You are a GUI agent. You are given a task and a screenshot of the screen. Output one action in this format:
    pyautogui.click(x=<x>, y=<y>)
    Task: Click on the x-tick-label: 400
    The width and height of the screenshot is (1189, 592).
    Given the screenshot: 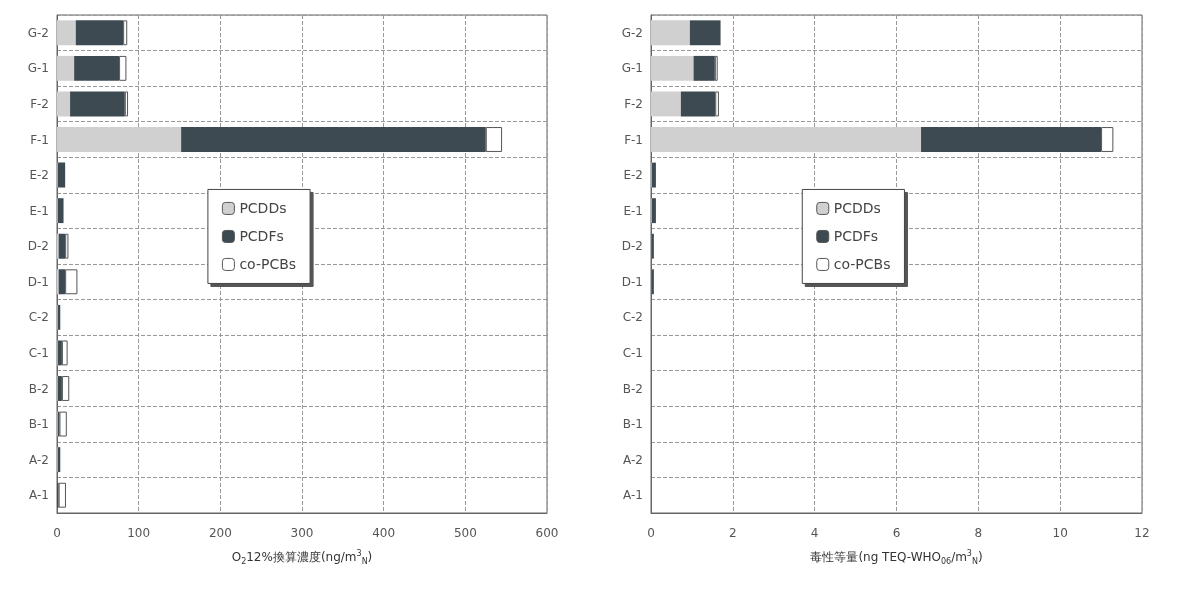 What is the action you would take?
    pyautogui.click(x=384, y=533)
    